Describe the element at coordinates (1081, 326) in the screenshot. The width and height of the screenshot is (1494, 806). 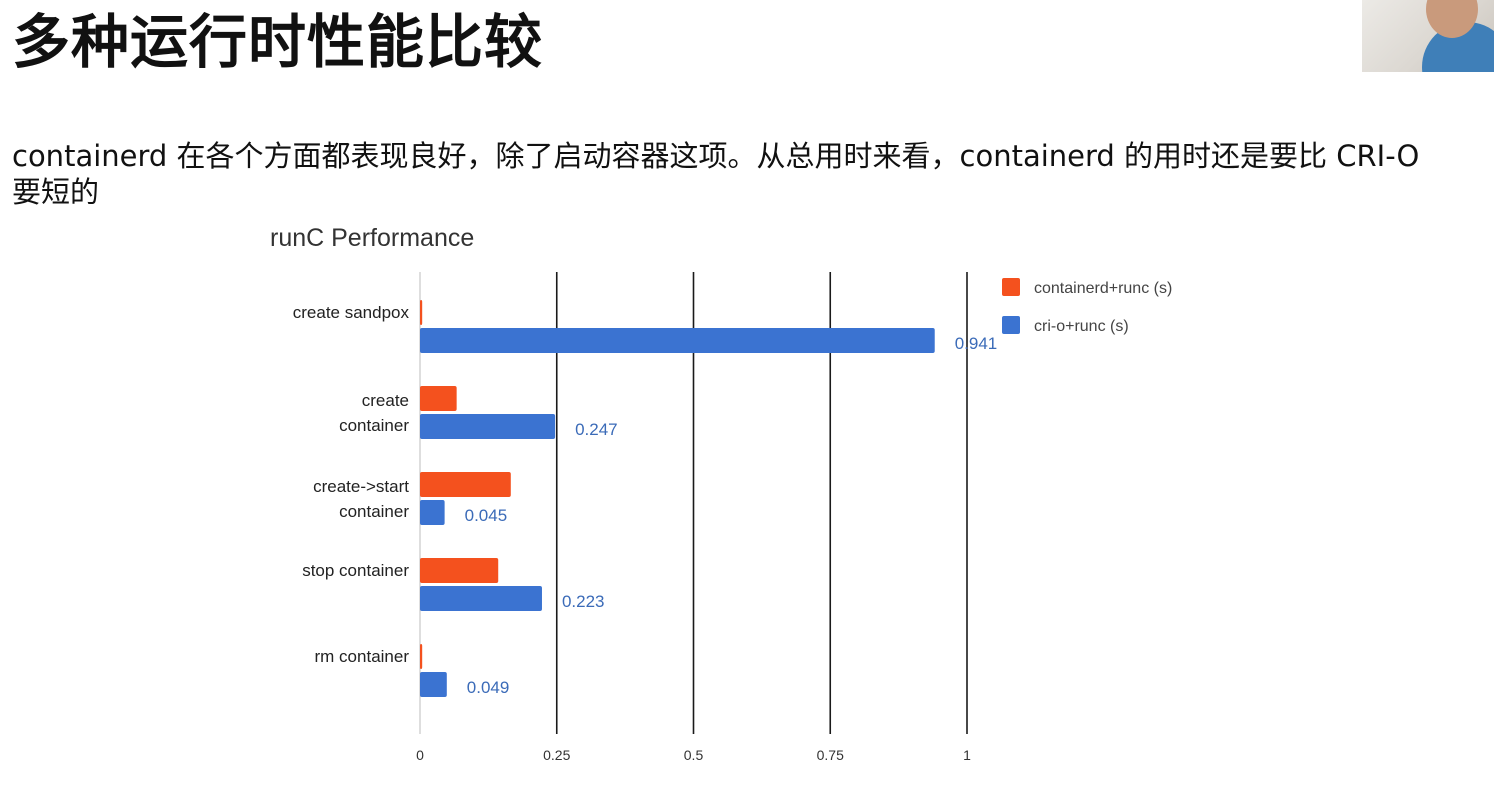
I see `legend-label: cri-o+runc (s)` at that location.